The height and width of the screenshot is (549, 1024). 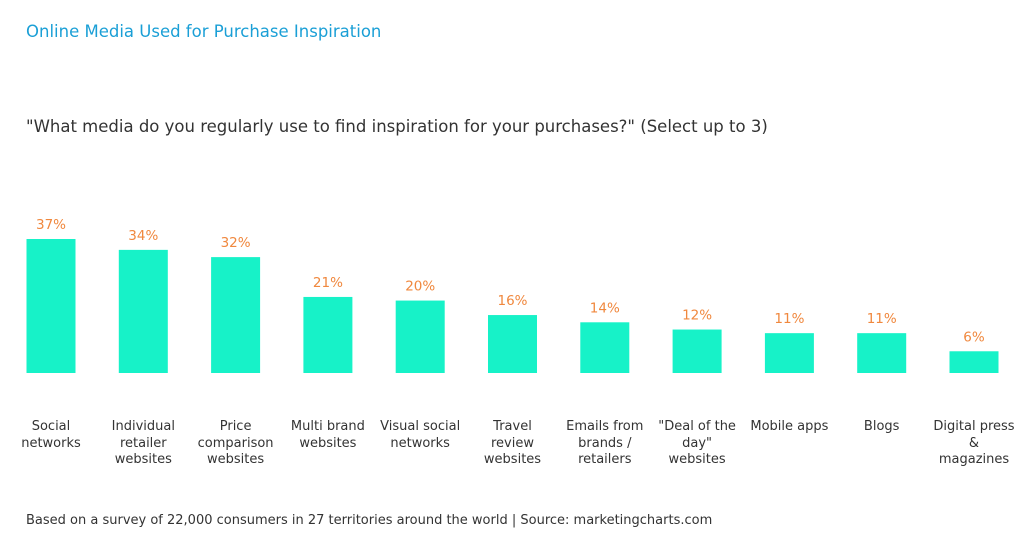 What do you see at coordinates (512, 443) in the screenshot?
I see `x-tick-label: Travel review websites` at bounding box center [512, 443].